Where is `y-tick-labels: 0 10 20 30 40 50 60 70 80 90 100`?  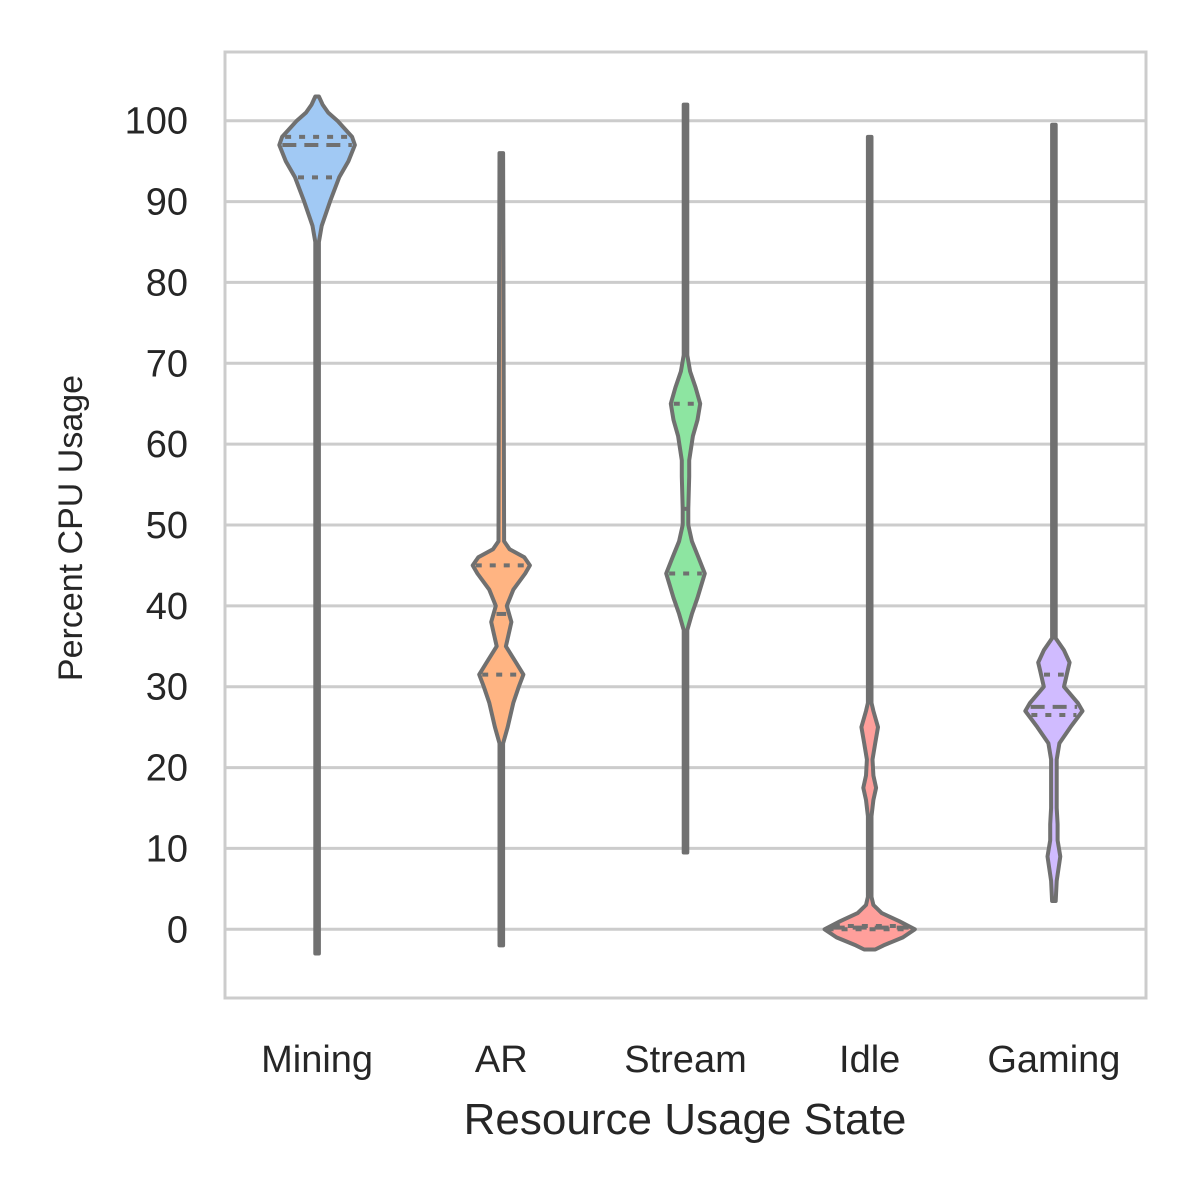
y-tick-labels: 0 10 20 30 40 50 60 70 80 90 100 is located at coordinates (156, 526).